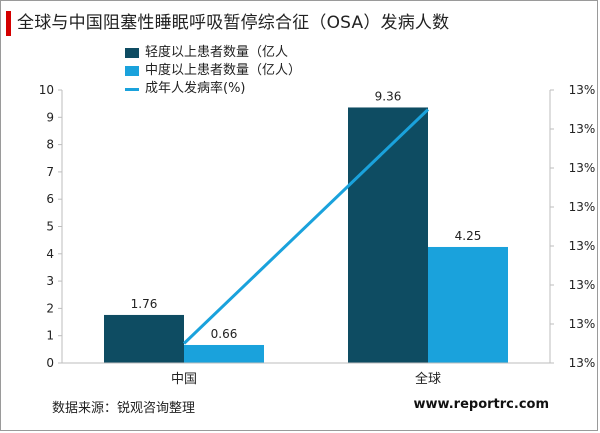 The image size is (600, 433). I want to click on left-axis-tick-label: 7, so click(50, 172).